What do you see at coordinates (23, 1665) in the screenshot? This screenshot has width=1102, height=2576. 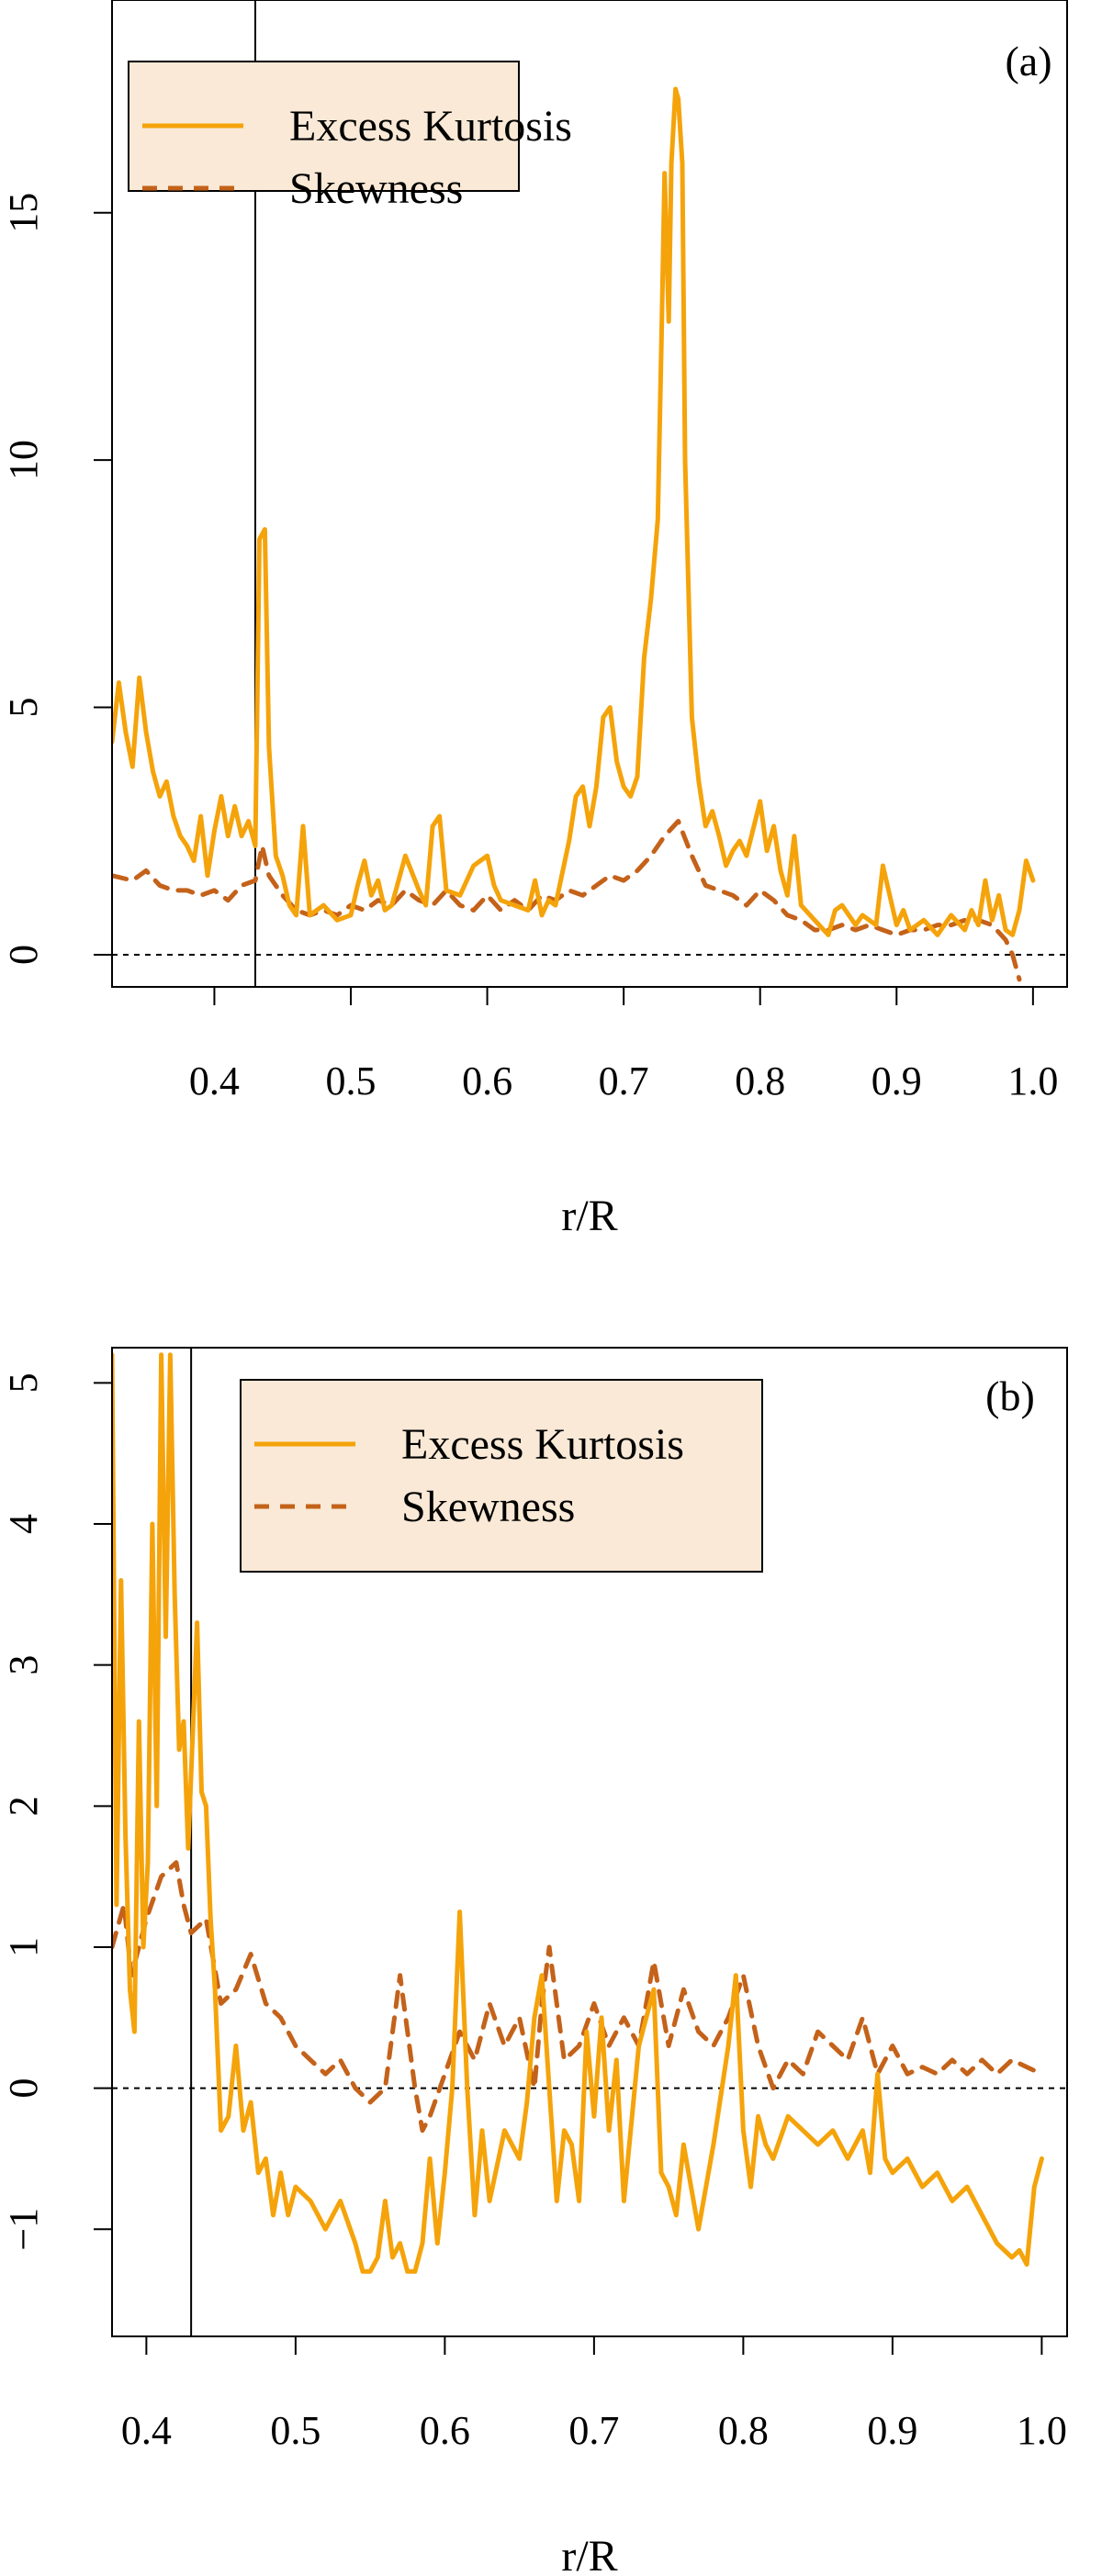 I see `y-tick-label: 3` at bounding box center [23, 1665].